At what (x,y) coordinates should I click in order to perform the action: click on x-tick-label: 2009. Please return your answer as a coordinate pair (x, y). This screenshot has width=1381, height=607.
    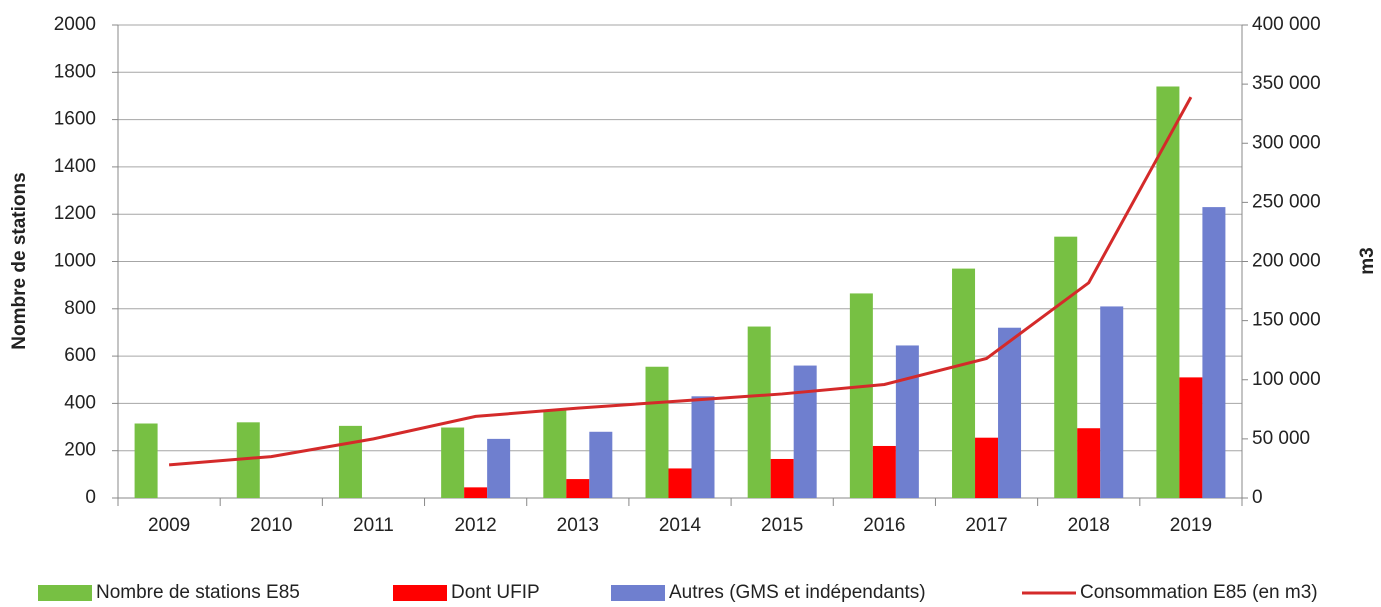
    Looking at the image, I should click on (169, 525).